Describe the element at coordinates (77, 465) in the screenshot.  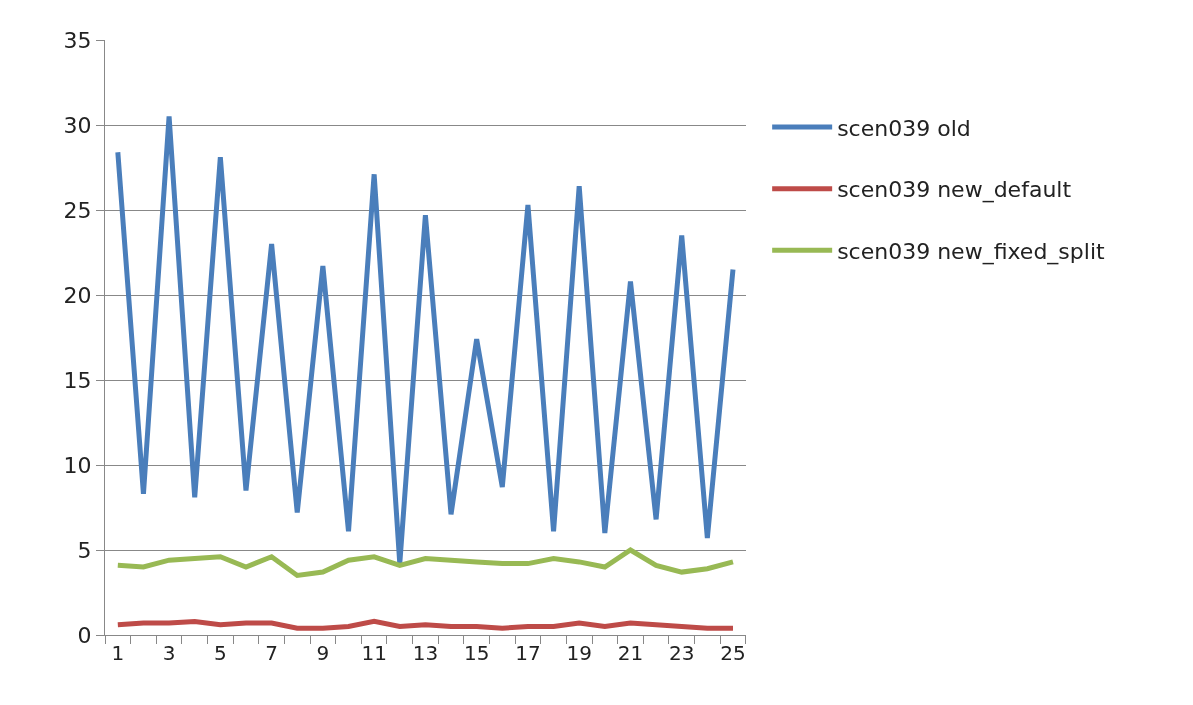
I see `y-tick-label: 10` at that location.